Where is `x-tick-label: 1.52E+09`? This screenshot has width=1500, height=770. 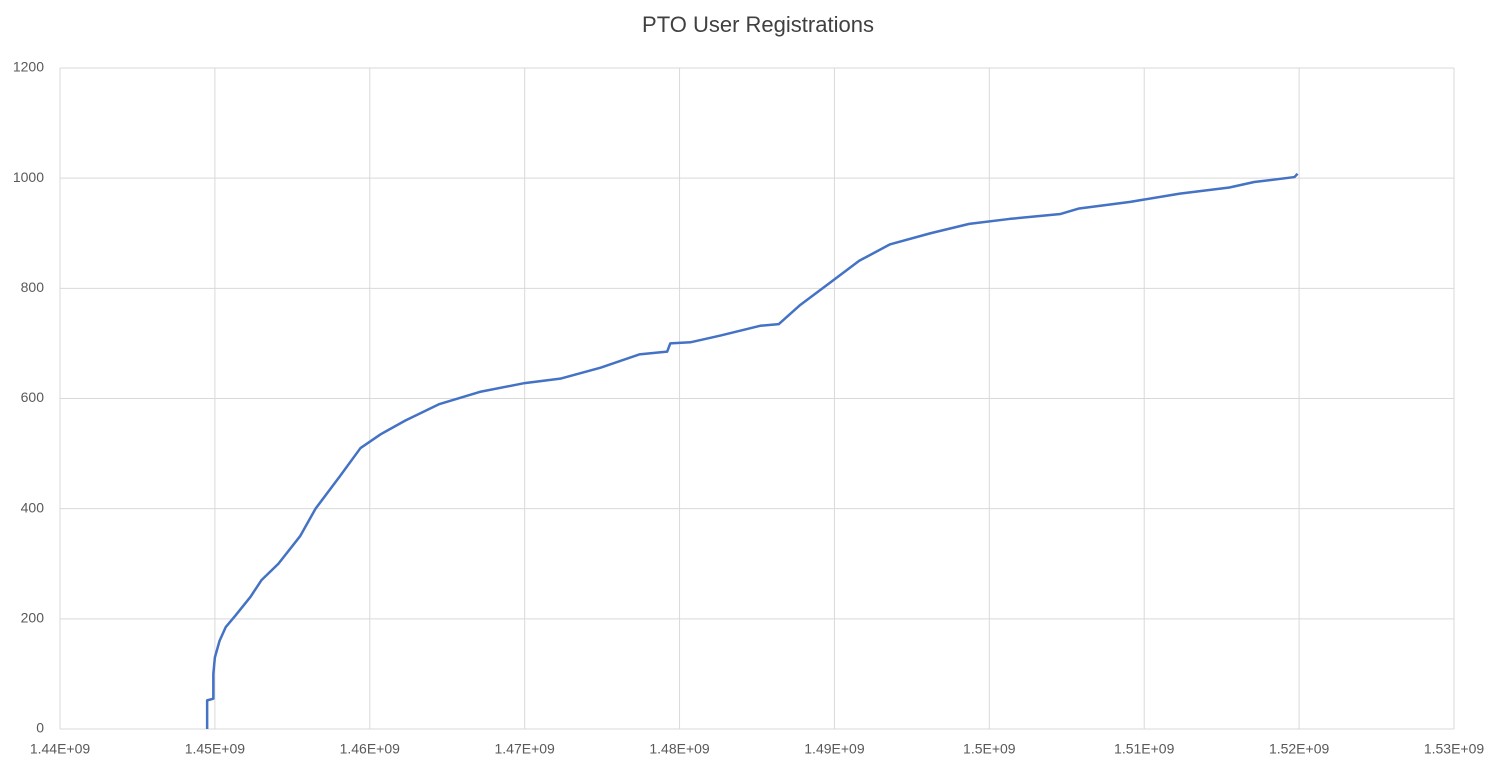 x-tick-label: 1.52E+09 is located at coordinates (1299, 749).